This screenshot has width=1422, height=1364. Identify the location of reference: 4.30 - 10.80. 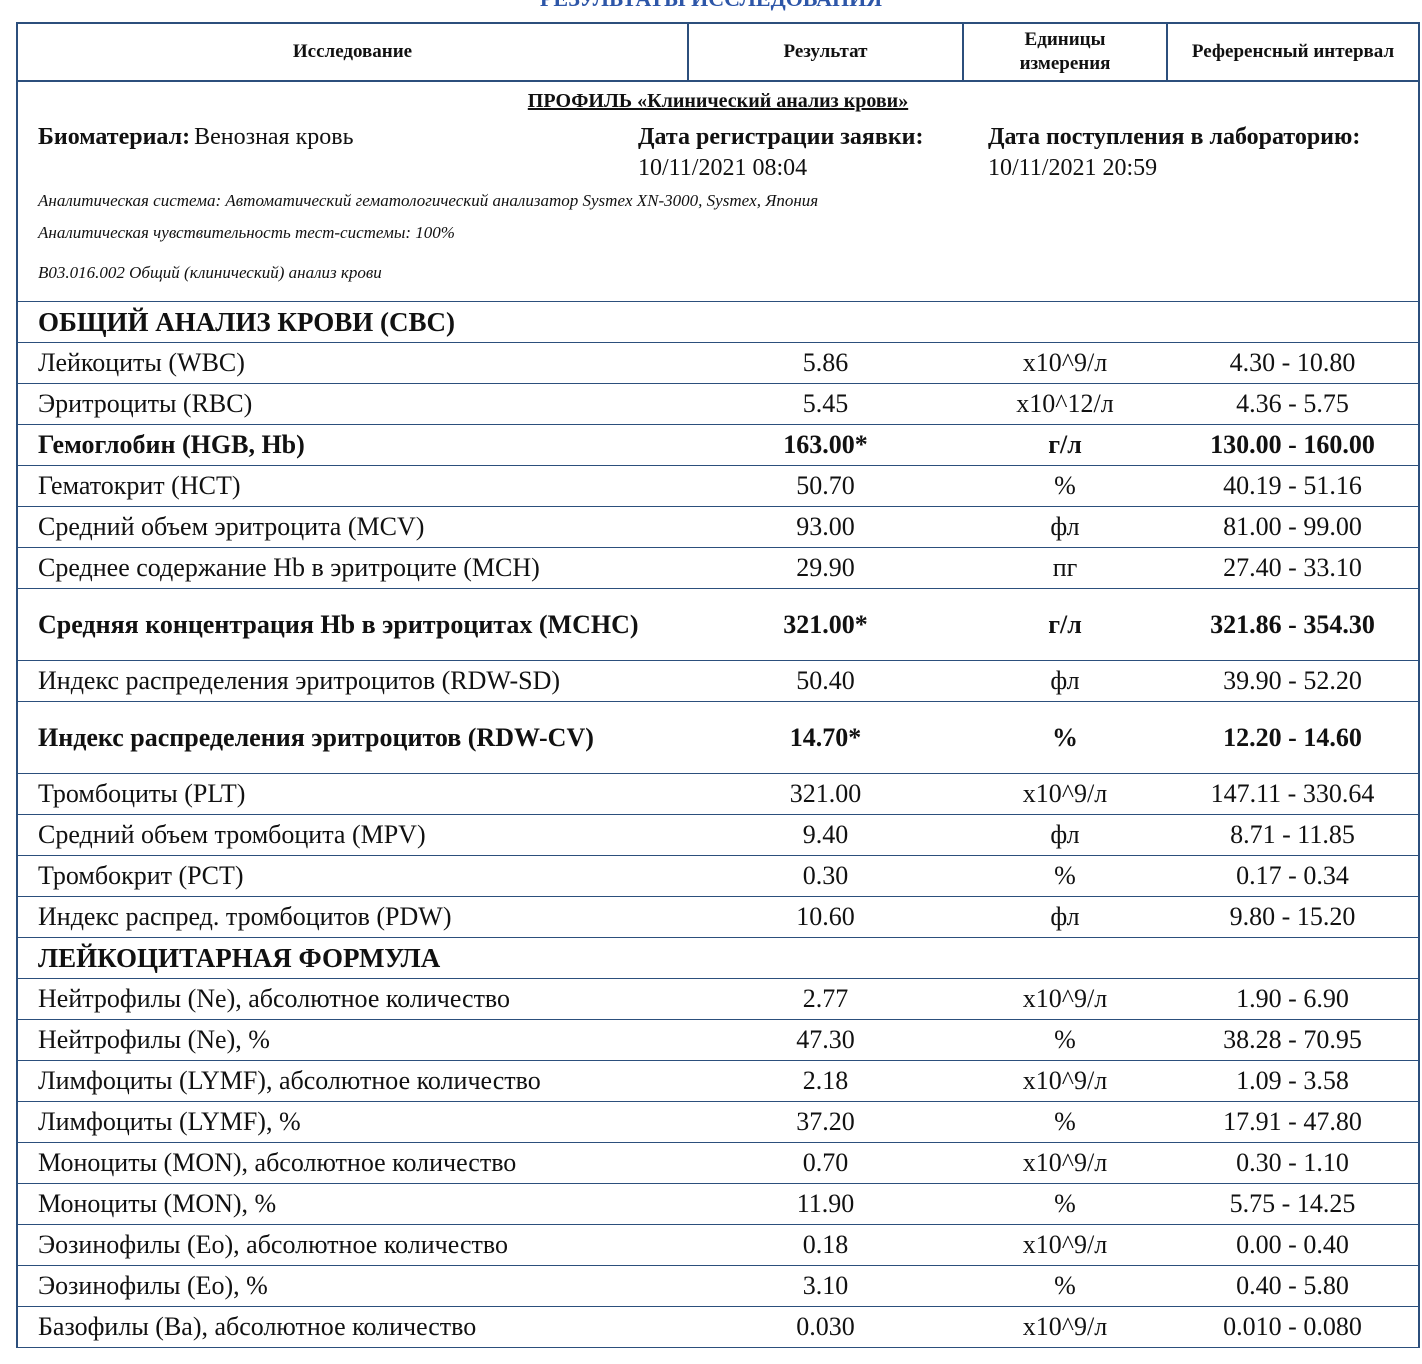
(1292, 363).